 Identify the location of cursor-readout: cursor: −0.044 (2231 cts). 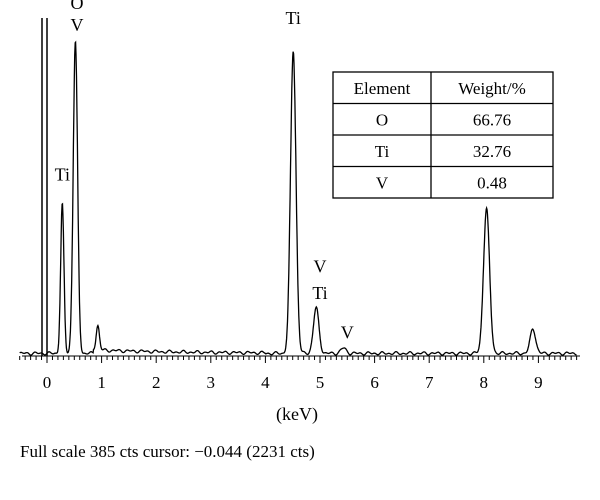
(228, 451).